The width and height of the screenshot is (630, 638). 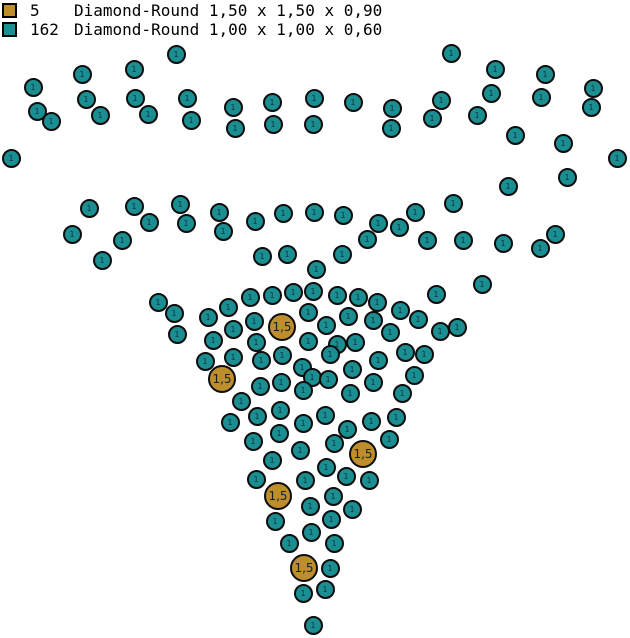 I want to click on legend-row-large-stone: 5 Diamond-Round 1,50 x 1,50 x 0,90, so click(x=191, y=10).